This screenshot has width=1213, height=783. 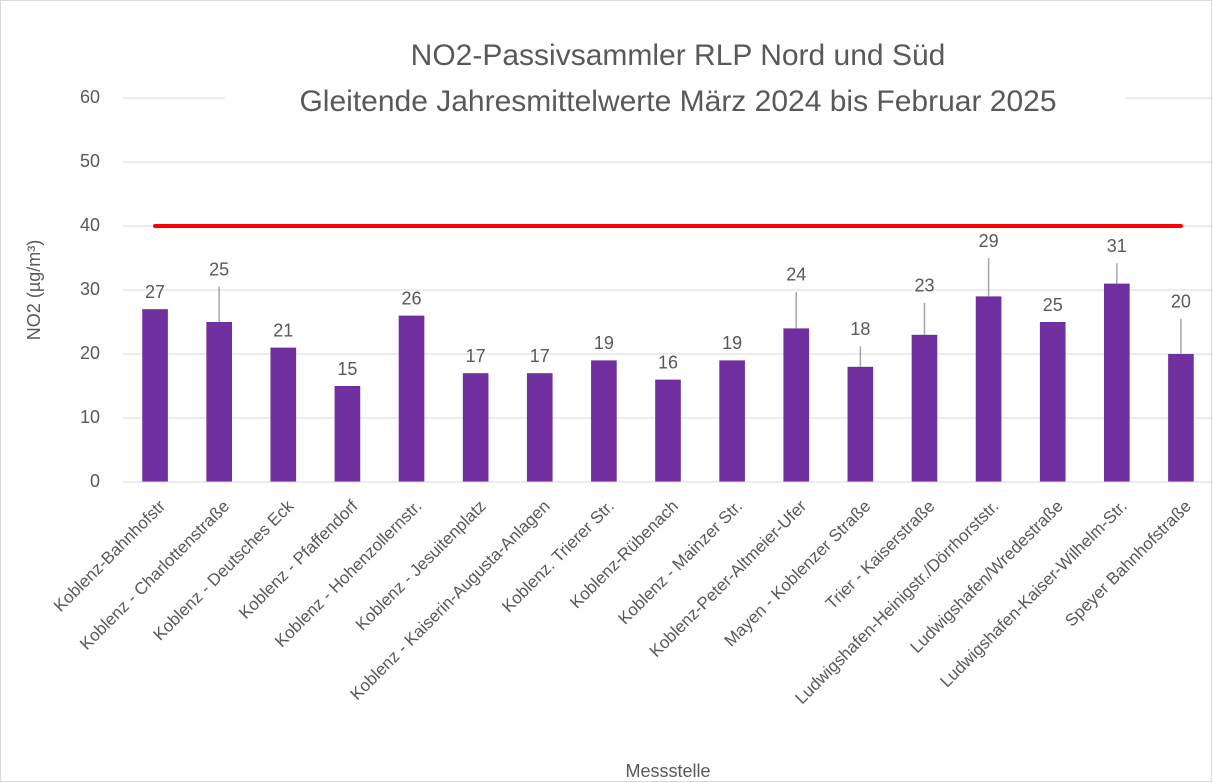 I want to click on data-label: 16, so click(x=668, y=362).